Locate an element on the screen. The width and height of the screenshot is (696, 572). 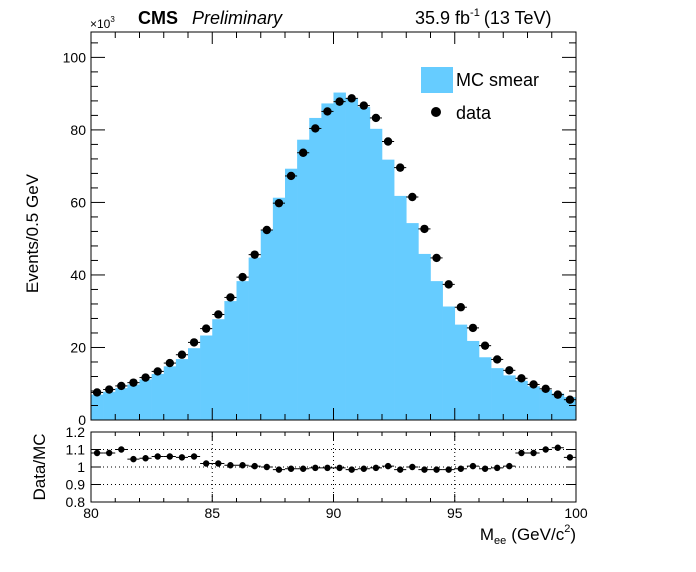
ratio-y-tick-label: 1.2 is located at coordinates (76, 432).